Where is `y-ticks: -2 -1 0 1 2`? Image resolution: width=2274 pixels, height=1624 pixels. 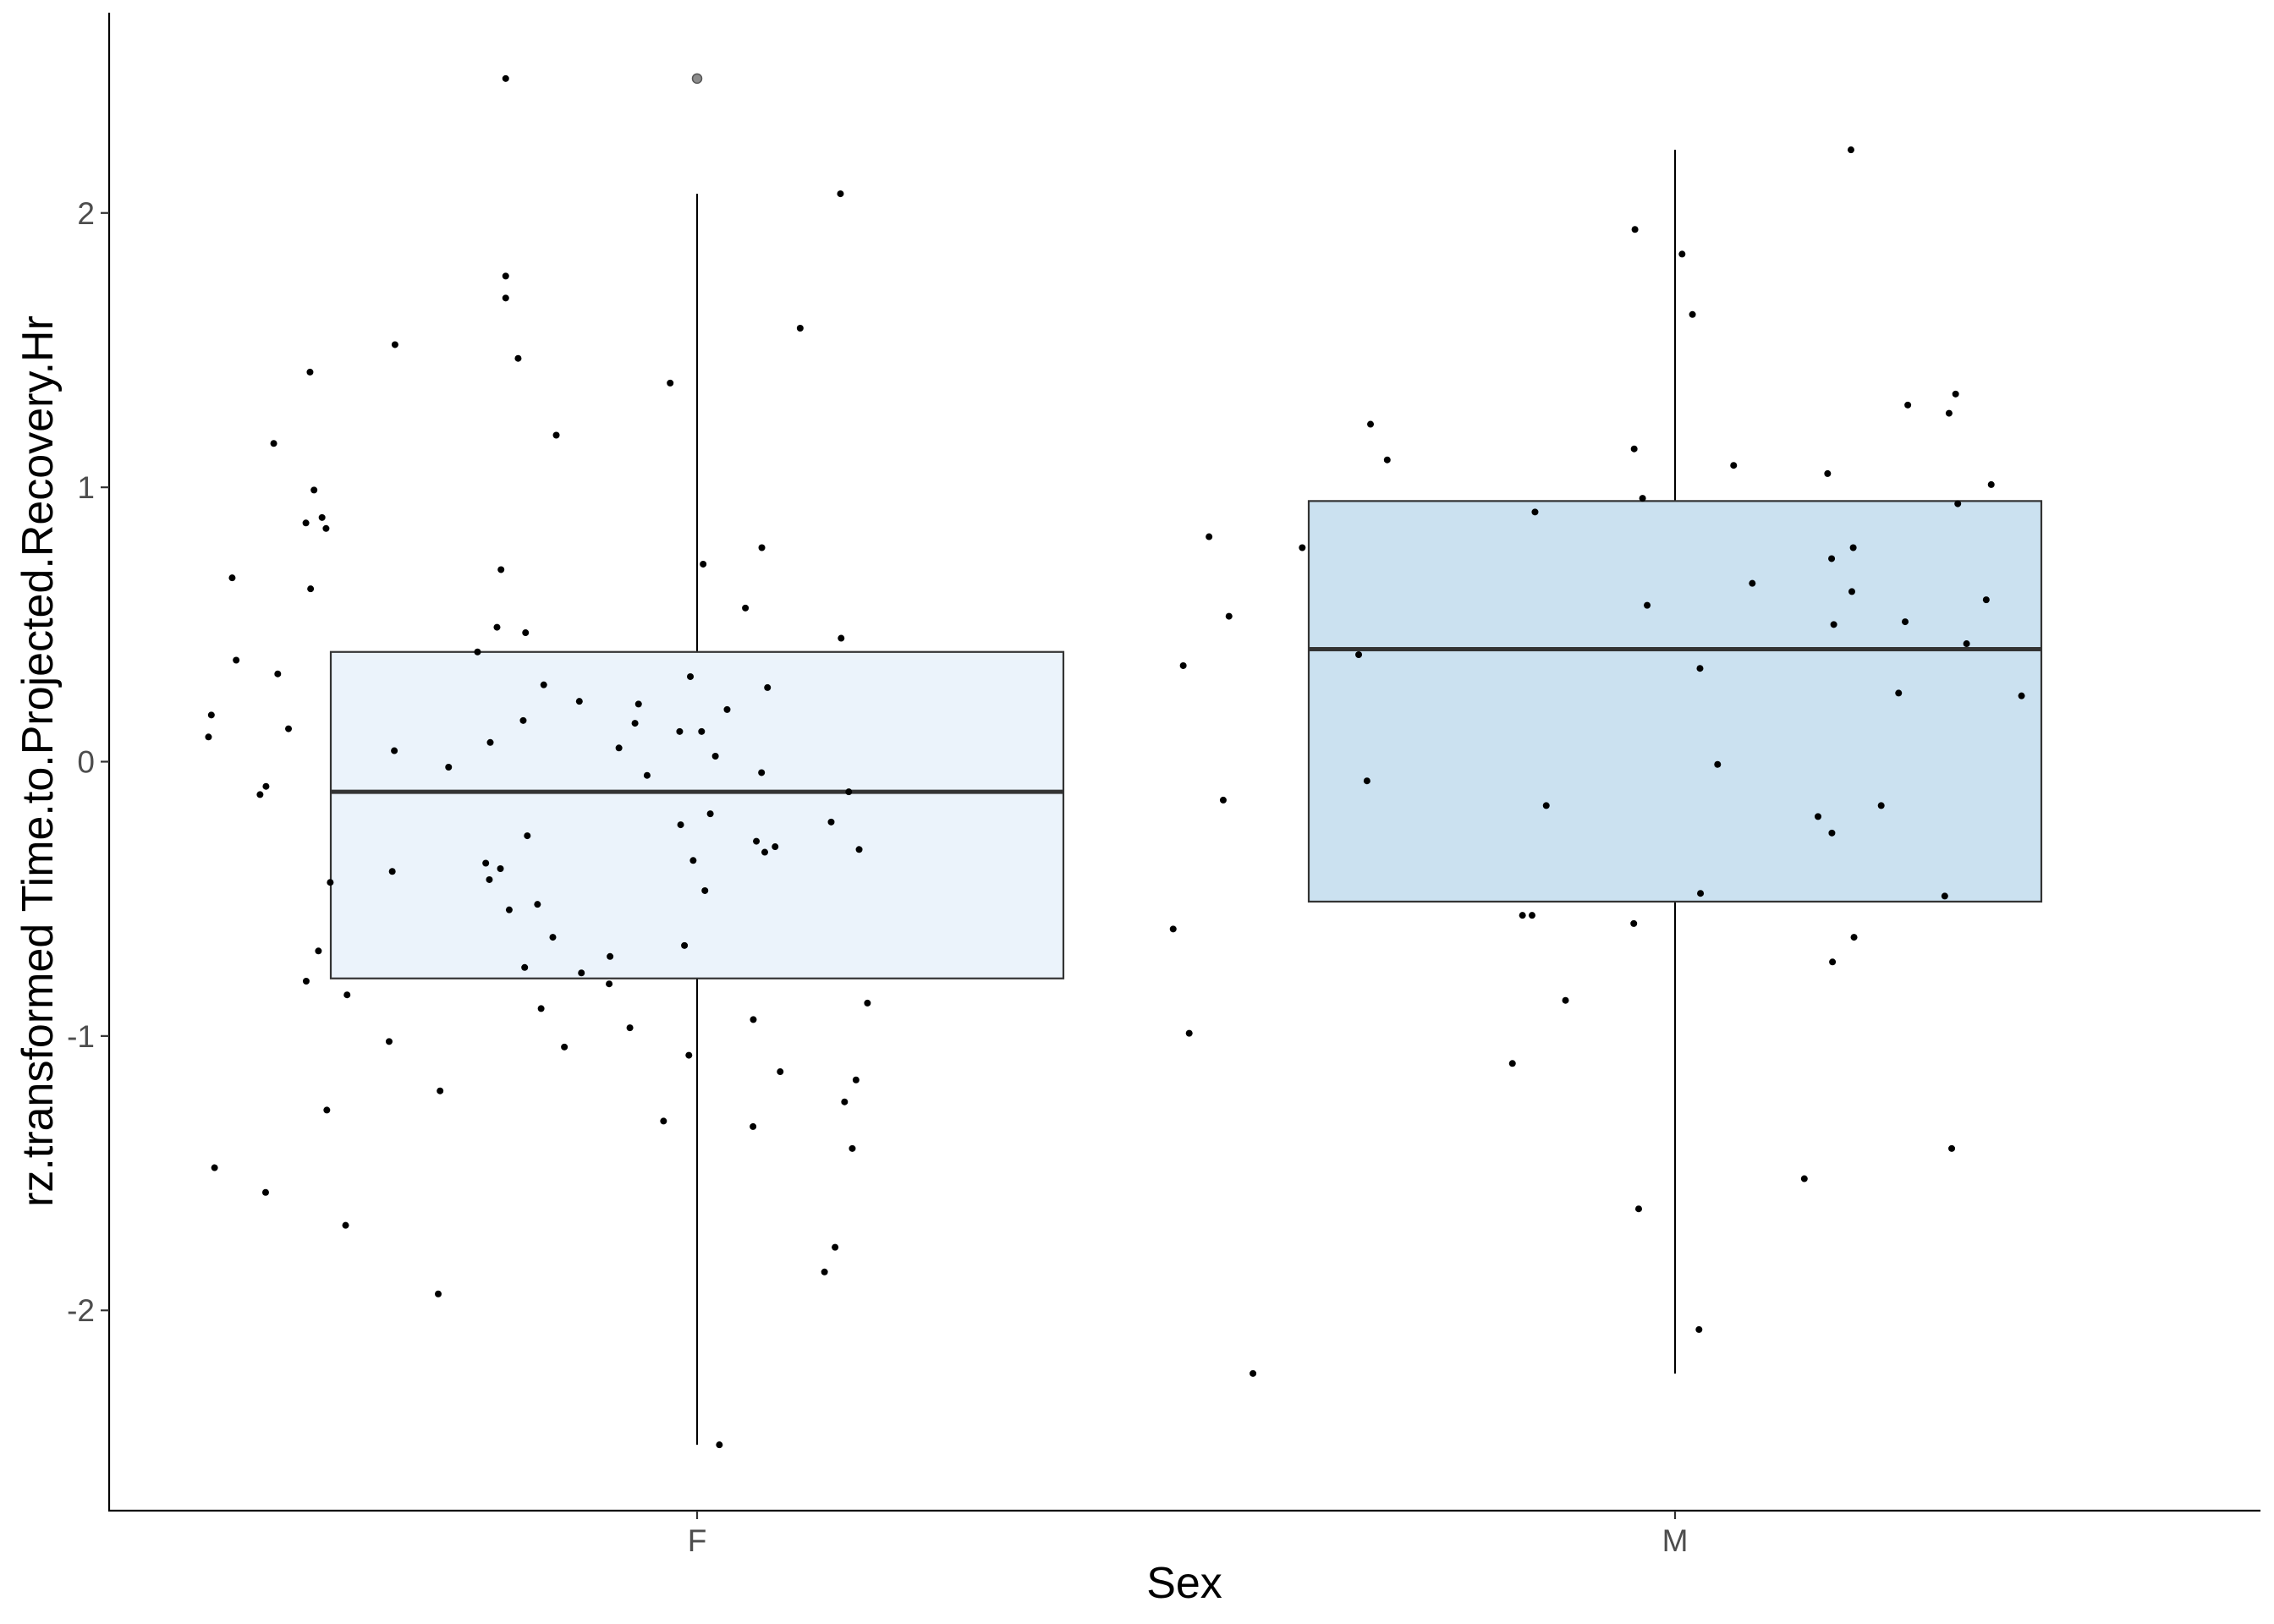
y-ticks: -2 -1 0 1 2 is located at coordinates (88, 762).